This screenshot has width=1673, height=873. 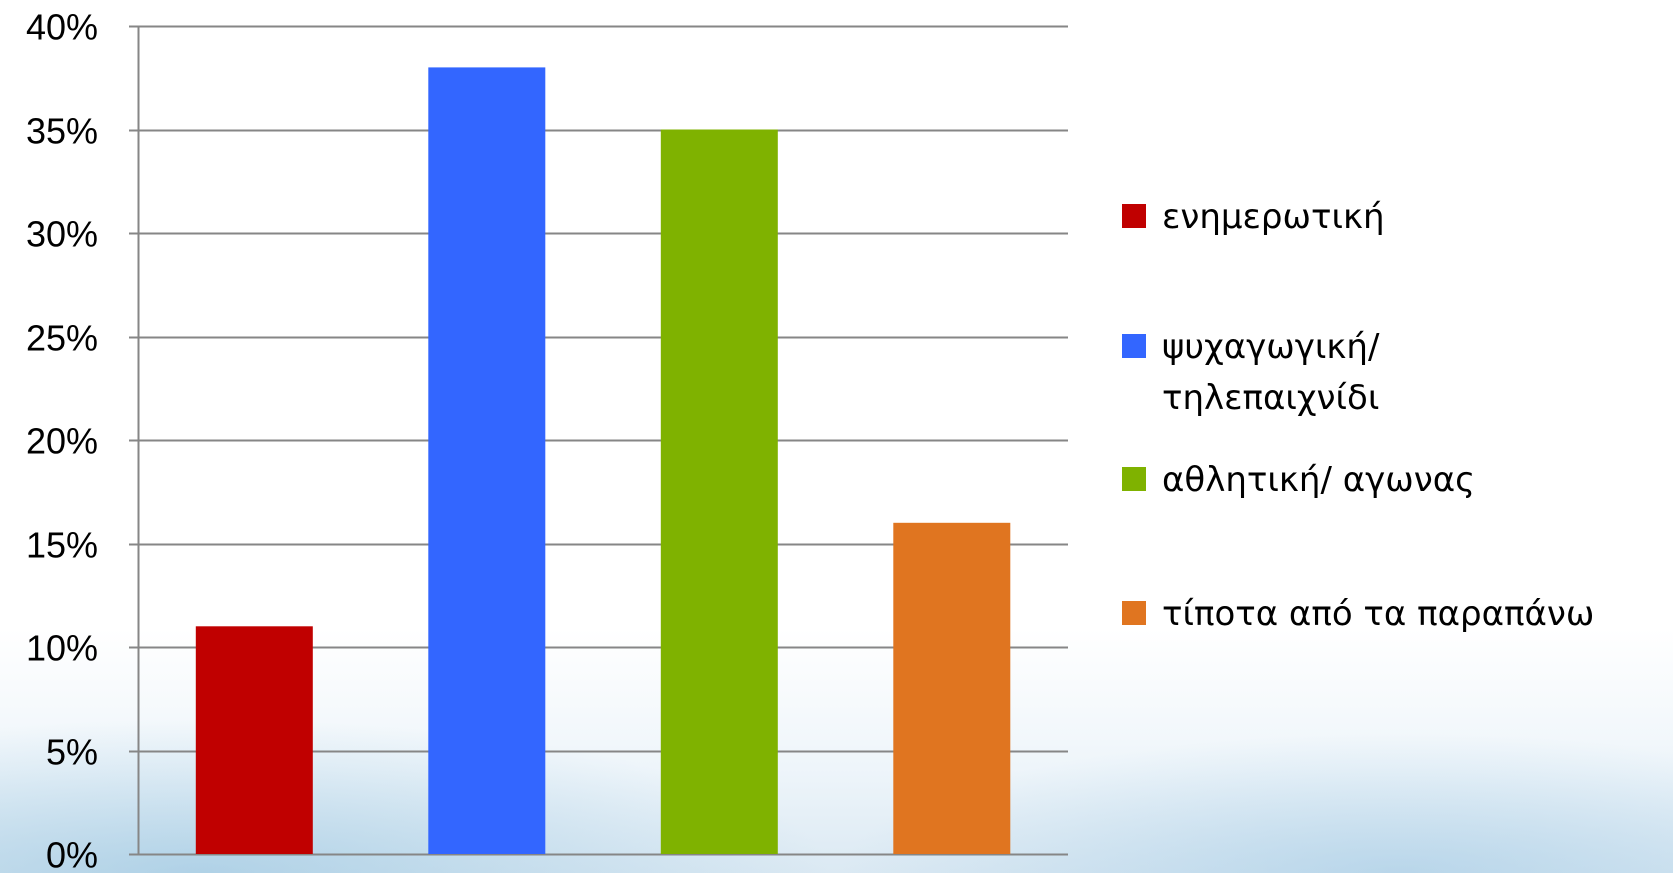 I want to click on y-tick-label: 20%, so click(x=62, y=441).